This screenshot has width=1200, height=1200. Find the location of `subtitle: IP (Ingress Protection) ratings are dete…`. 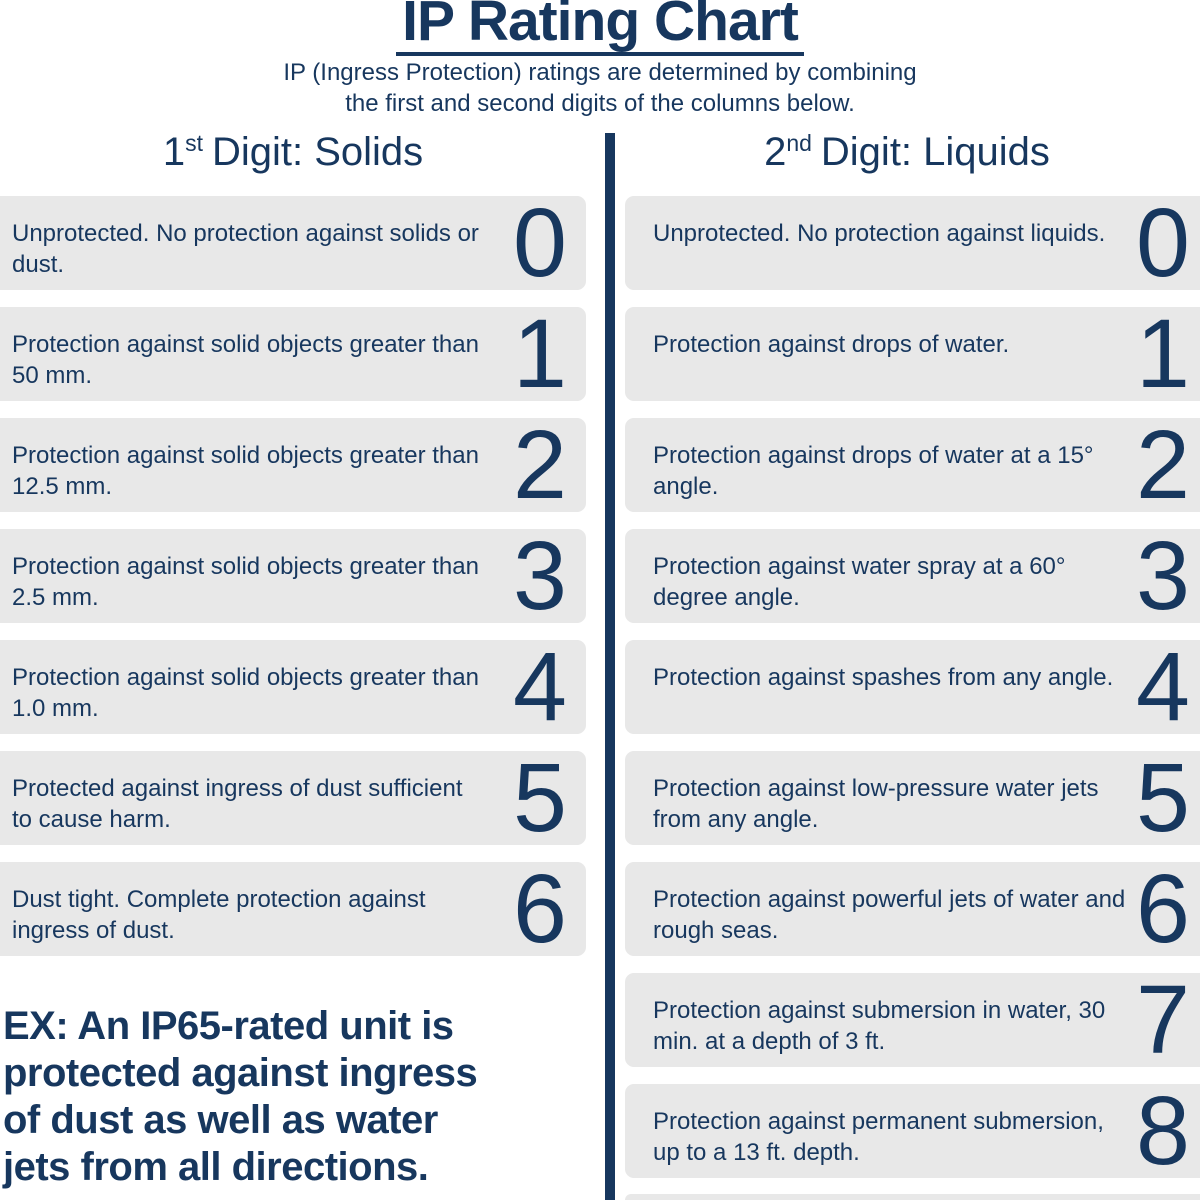

subtitle: IP (Ingress Protection) ratings are dete… is located at coordinates (600, 88).